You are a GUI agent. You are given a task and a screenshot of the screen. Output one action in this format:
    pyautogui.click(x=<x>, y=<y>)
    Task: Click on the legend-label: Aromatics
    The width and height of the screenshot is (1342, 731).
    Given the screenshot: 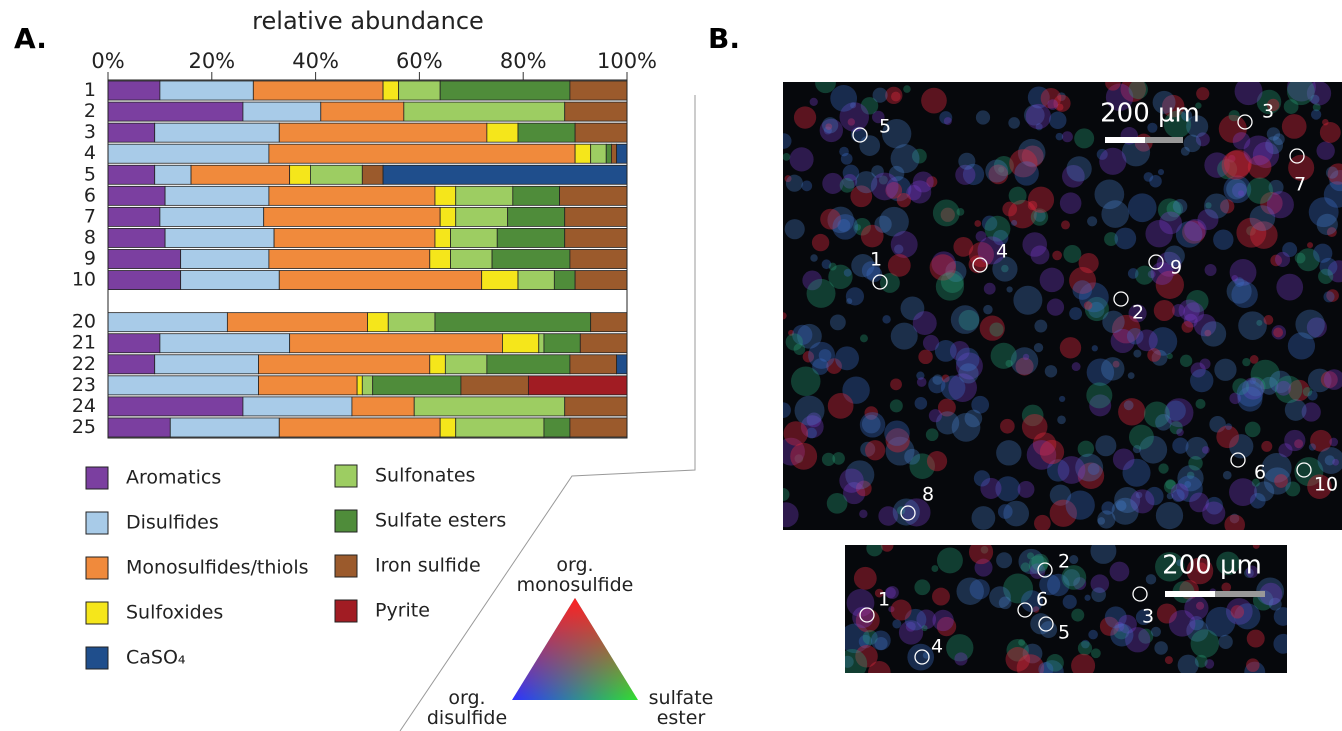 What is the action you would take?
    pyautogui.click(x=173, y=478)
    